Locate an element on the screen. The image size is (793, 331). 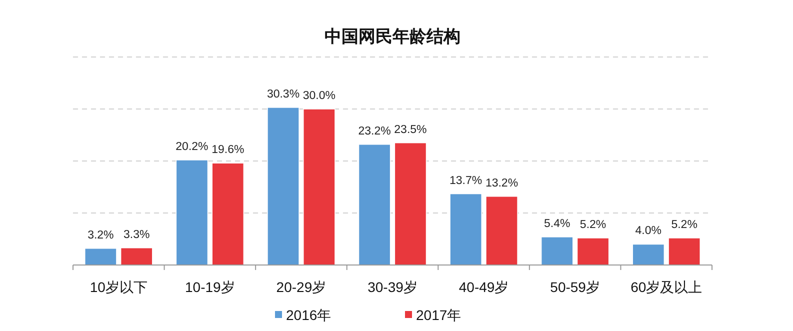
x-tick-label: 40-49岁 is located at coordinates (483, 287).